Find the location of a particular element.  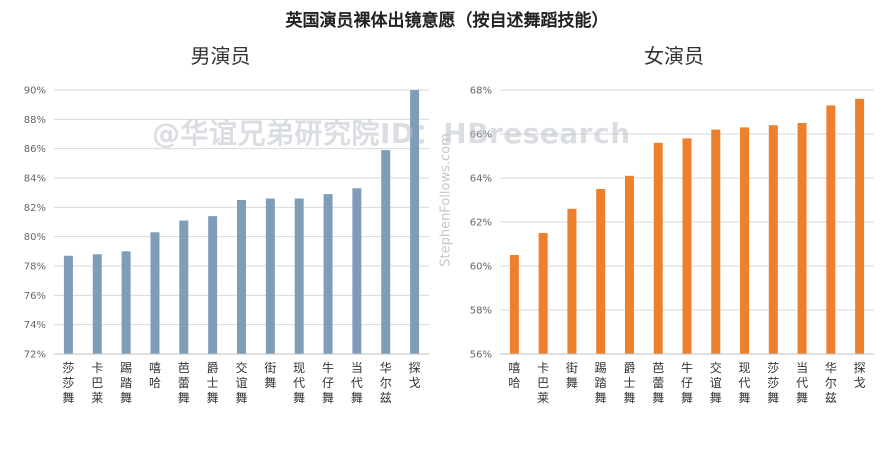

male-category-label: 探戈 is located at coordinates (415, 375).